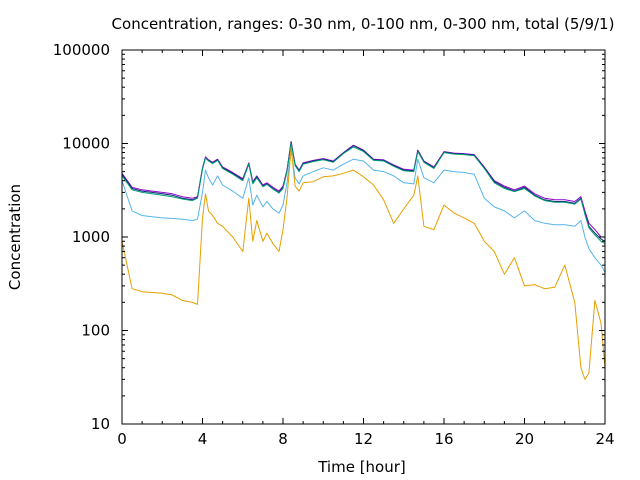 Image resolution: width=640 pixels, height=480 pixels. What do you see at coordinates (363, 439) in the screenshot?
I see `x-tick-label: 12` at bounding box center [363, 439].